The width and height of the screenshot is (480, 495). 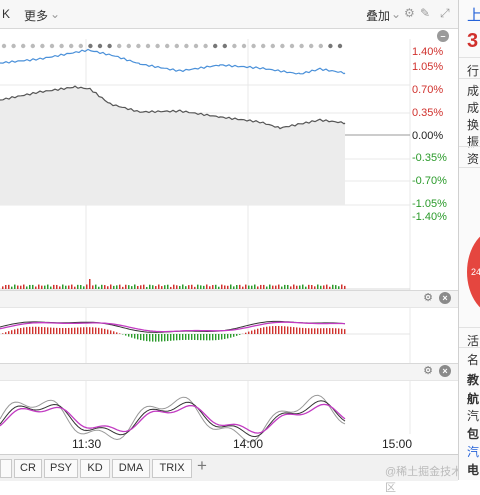 What do you see at coordinates (397, 444) in the screenshot?
I see `x-label: 15:00` at bounding box center [397, 444].